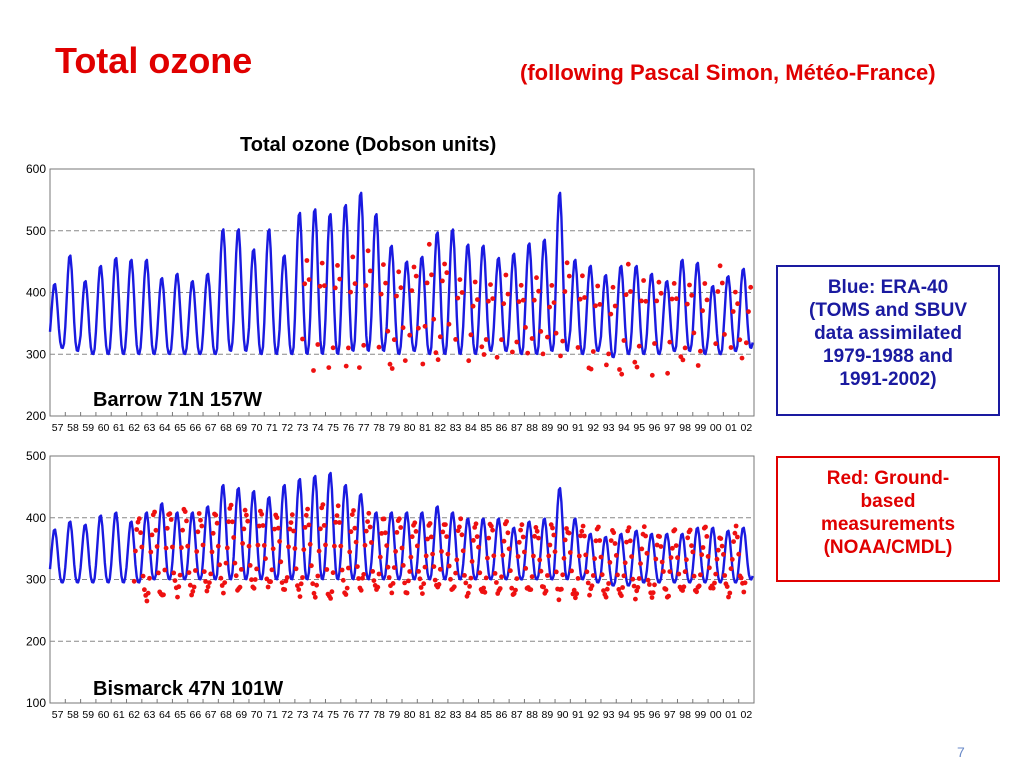 The width and height of the screenshot is (1024, 768). Describe the element at coordinates (196, 715) in the screenshot. I see `x-tick-label: 66` at that location.